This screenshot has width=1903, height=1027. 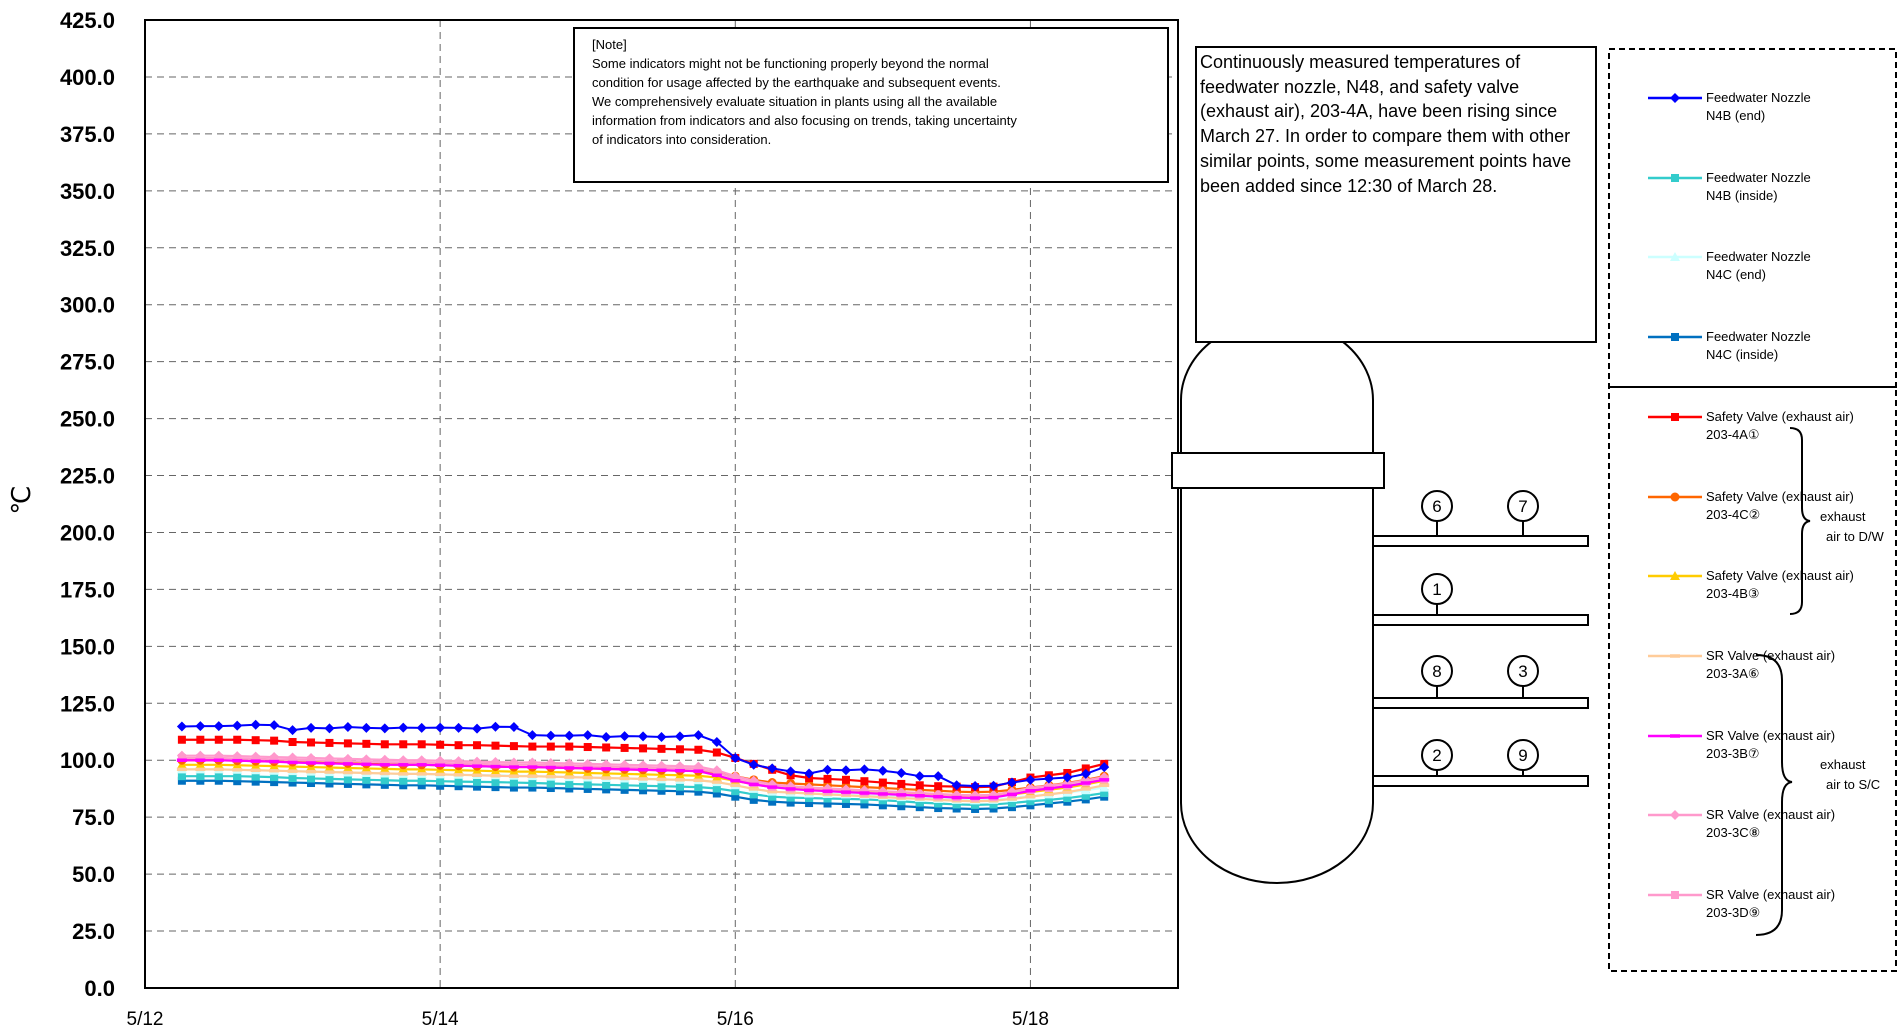 I want to click on point-7-marker, so click(x=1523, y=506).